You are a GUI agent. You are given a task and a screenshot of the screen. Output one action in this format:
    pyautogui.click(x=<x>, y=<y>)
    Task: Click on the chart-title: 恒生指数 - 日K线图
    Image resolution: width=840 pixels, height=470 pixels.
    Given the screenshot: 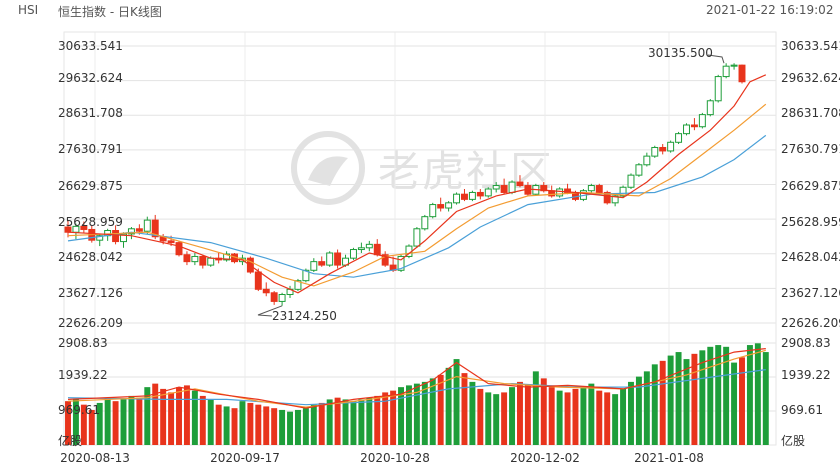 What is the action you would take?
    pyautogui.click(x=110, y=12)
    